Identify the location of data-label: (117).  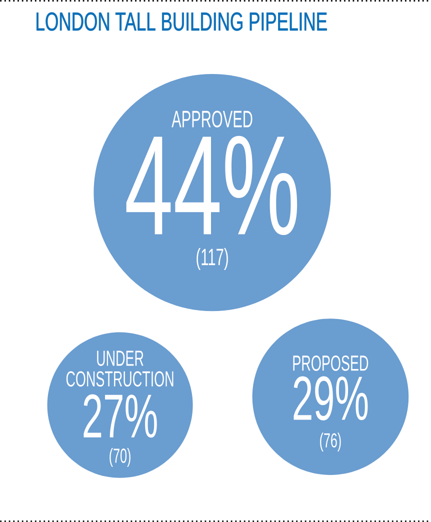
(212, 259).